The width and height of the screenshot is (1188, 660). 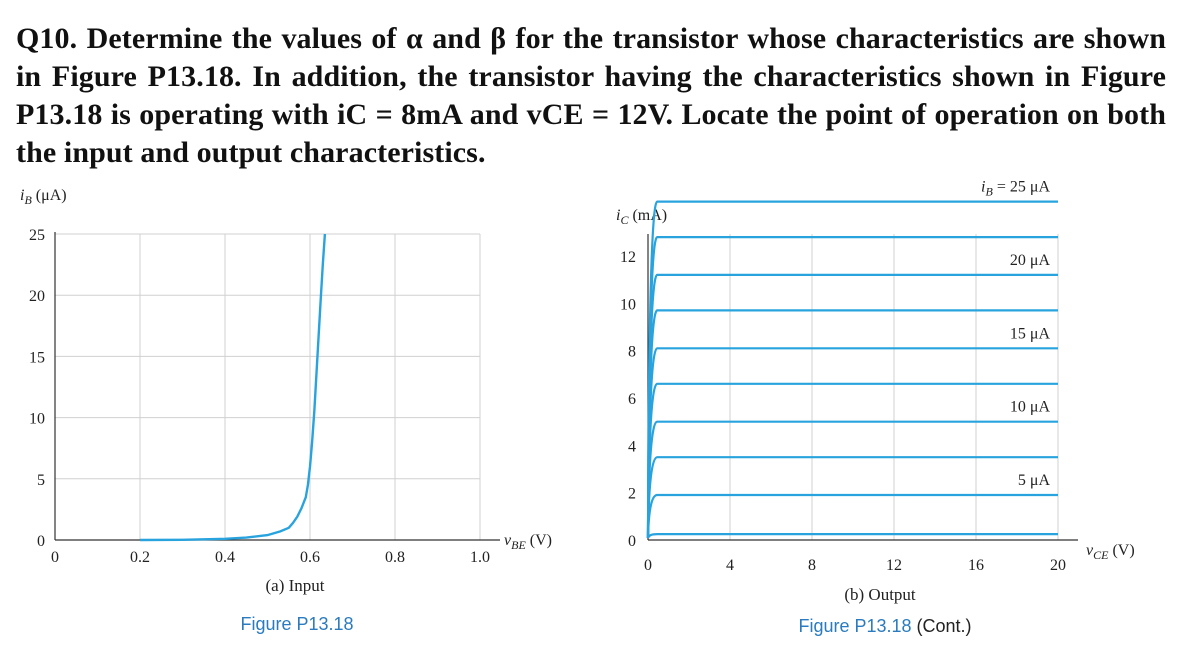 I want to click on input-curve, so click(x=233, y=387).